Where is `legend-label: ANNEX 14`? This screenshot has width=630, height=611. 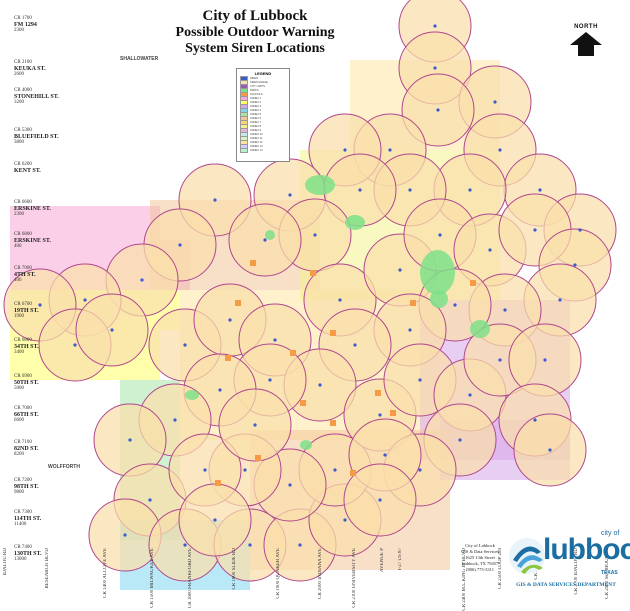
legend-label: ANNEX 14 is located at coordinates (256, 150).